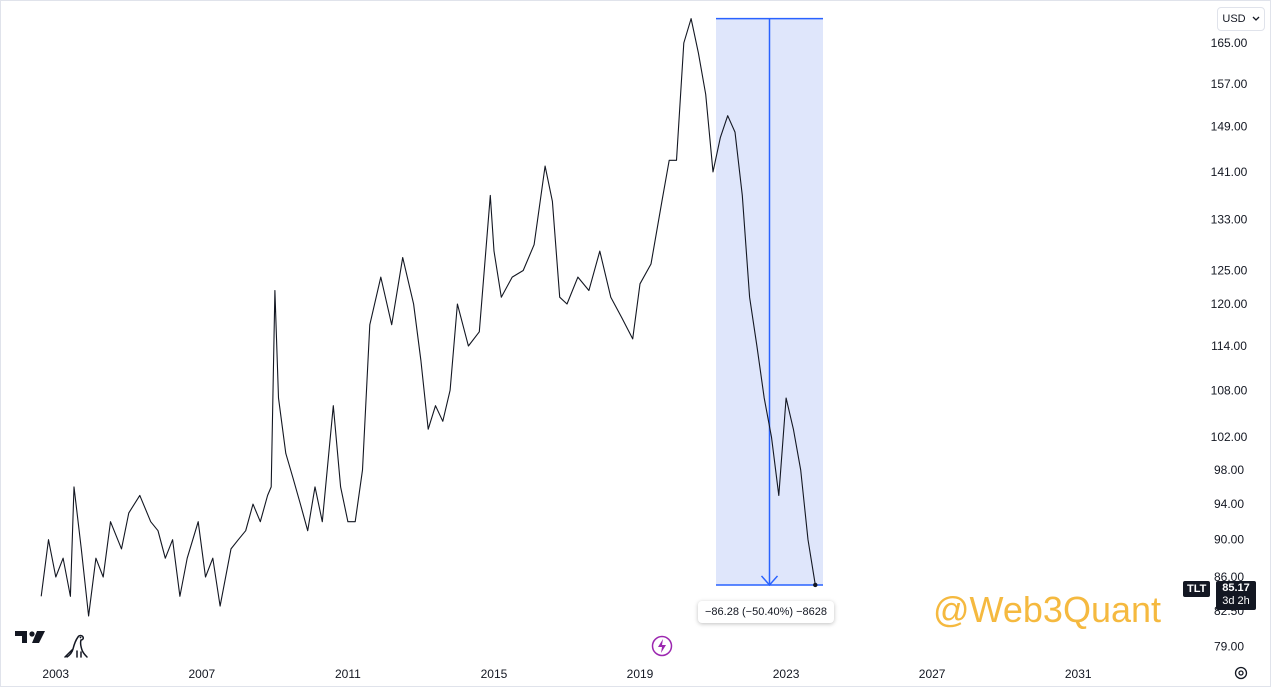  Describe the element at coordinates (1229, 304) in the screenshot. I see `y-tick-label: 120.00` at that location.